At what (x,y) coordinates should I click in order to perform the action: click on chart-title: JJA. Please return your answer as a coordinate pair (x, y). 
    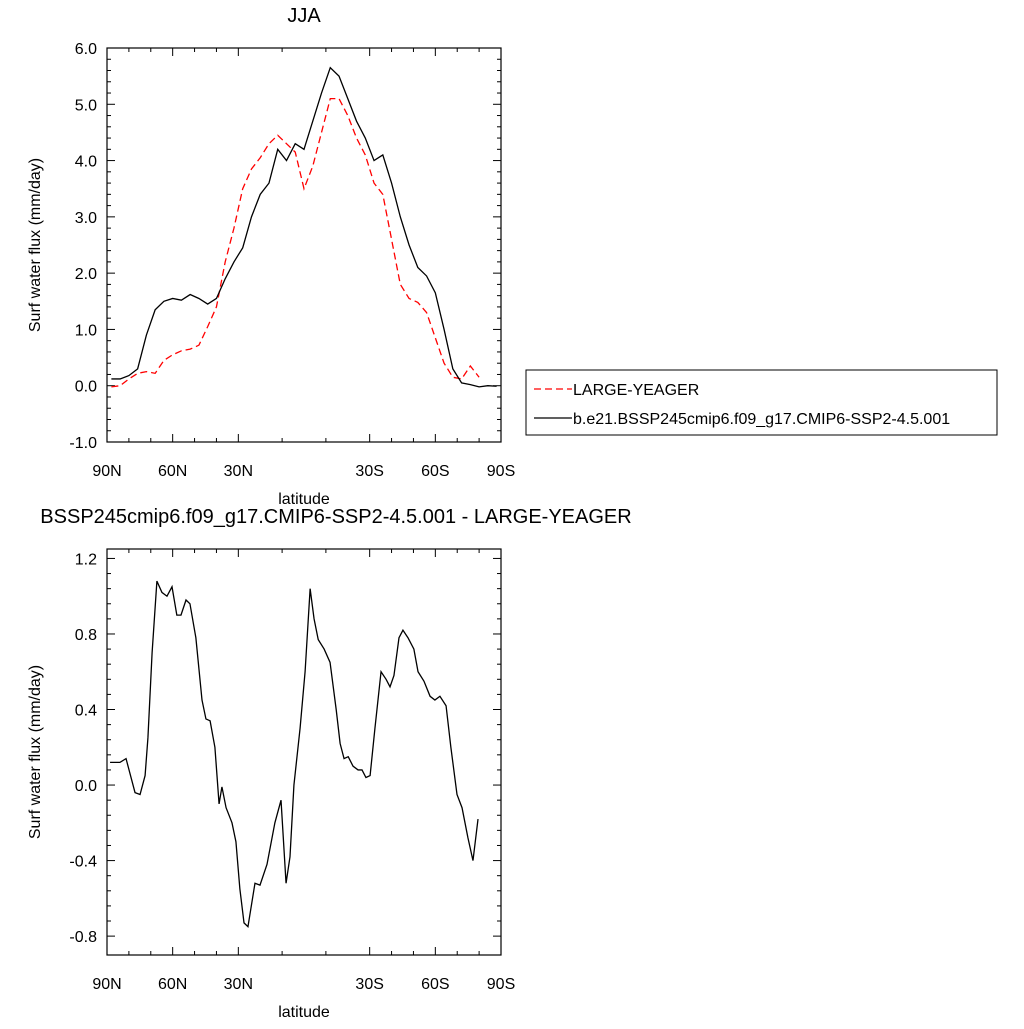
    Looking at the image, I should click on (304, 16).